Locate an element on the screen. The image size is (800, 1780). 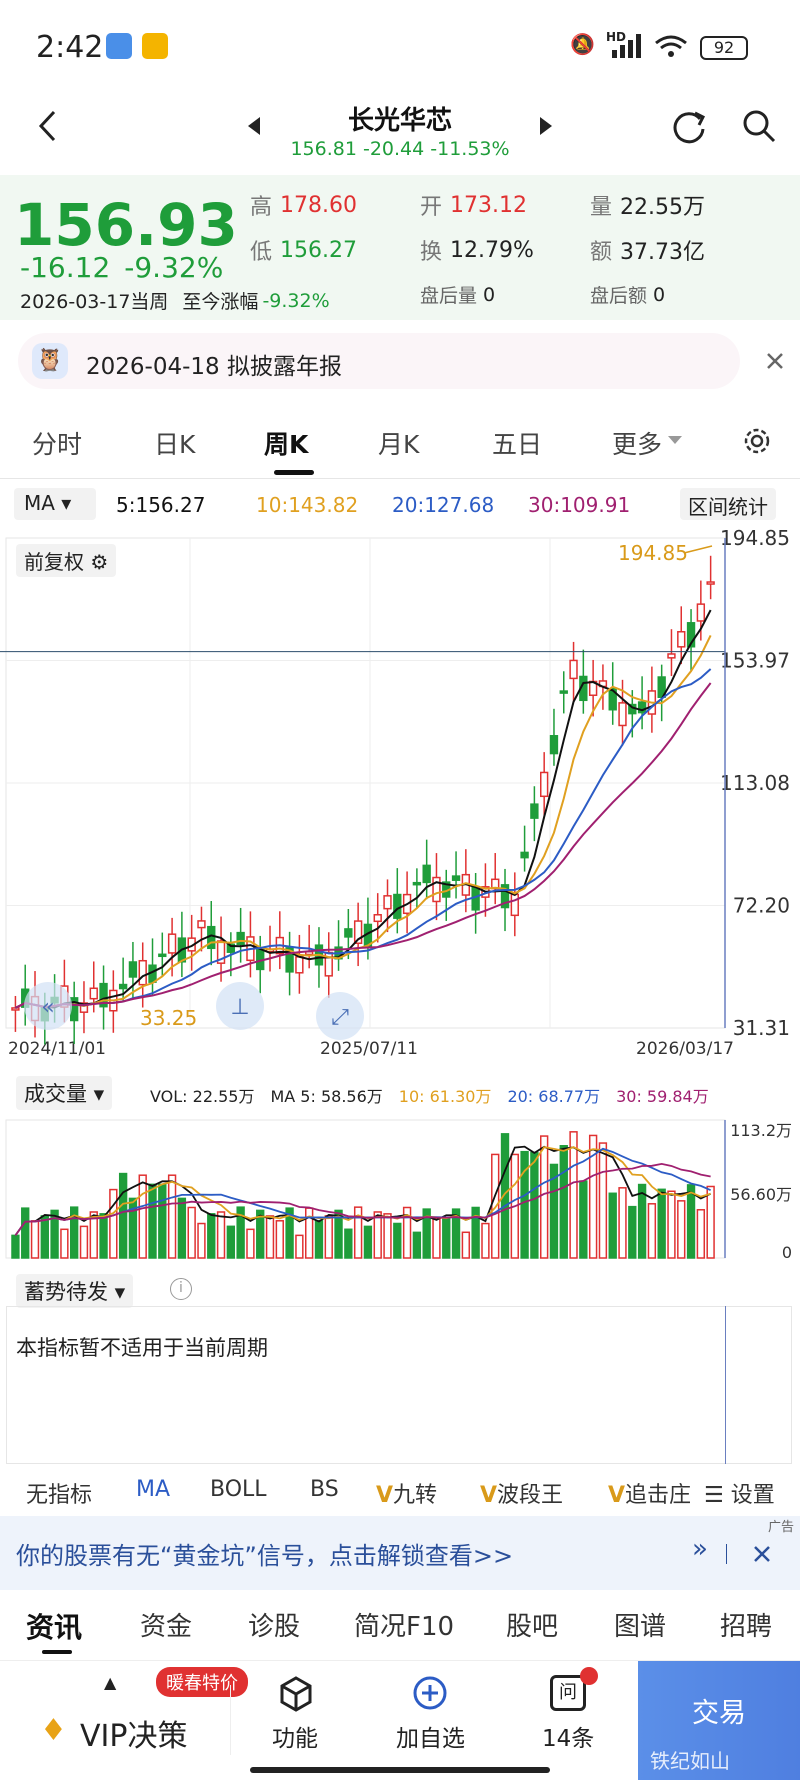
volume-chart: 113.2万 56.60万 0 is located at coordinates (400, 1187).